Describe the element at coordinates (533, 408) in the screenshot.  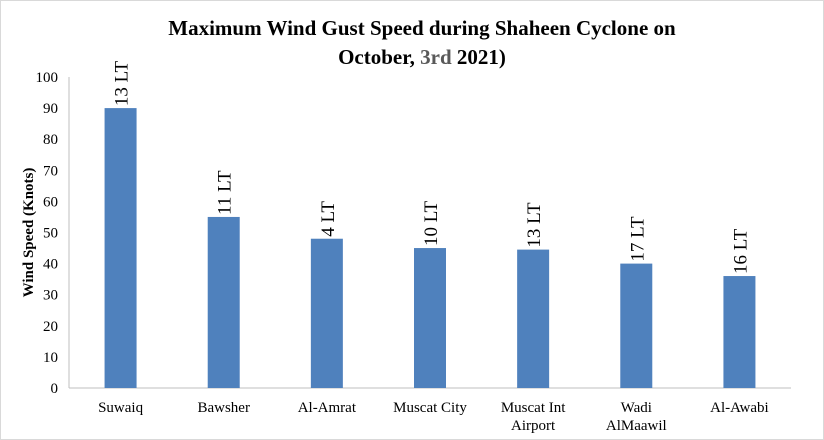
I see `x-category-label: Muscat Int` at that location.